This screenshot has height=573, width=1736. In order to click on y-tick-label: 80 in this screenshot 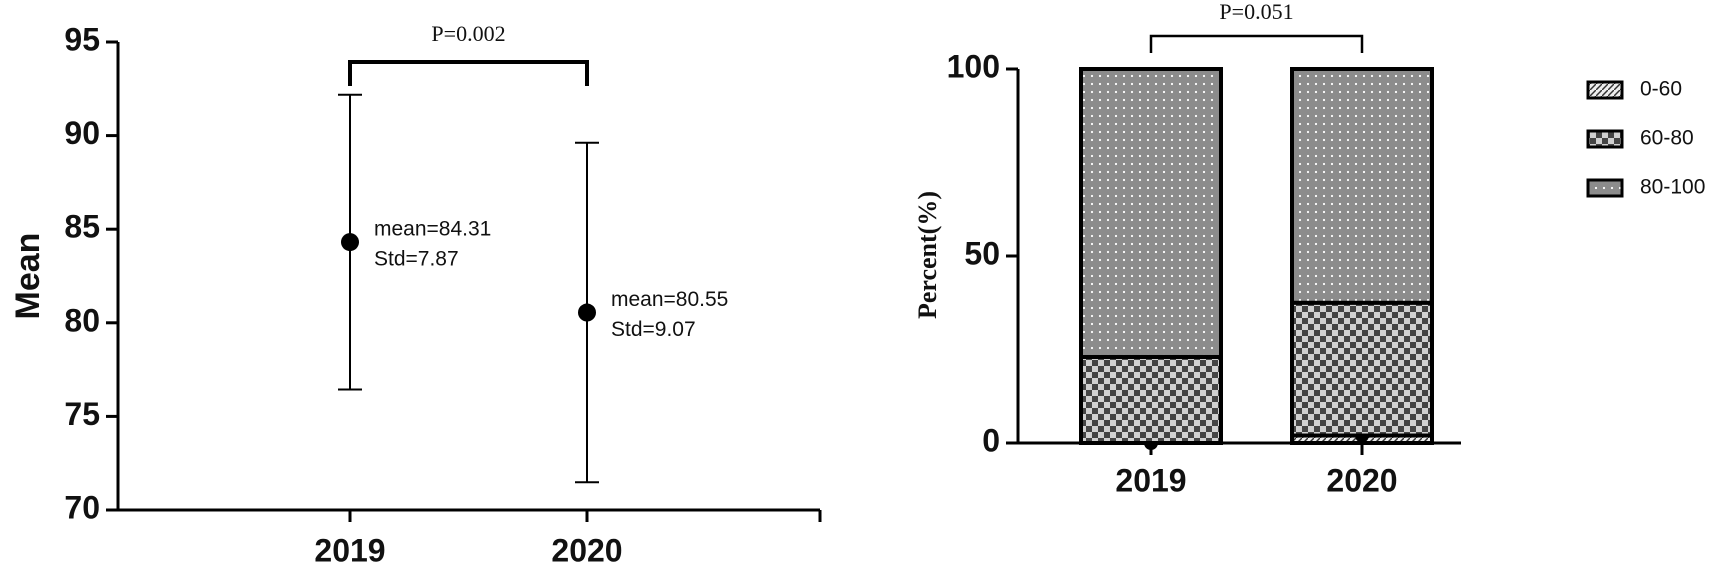, I will do `click(82, 320)`.